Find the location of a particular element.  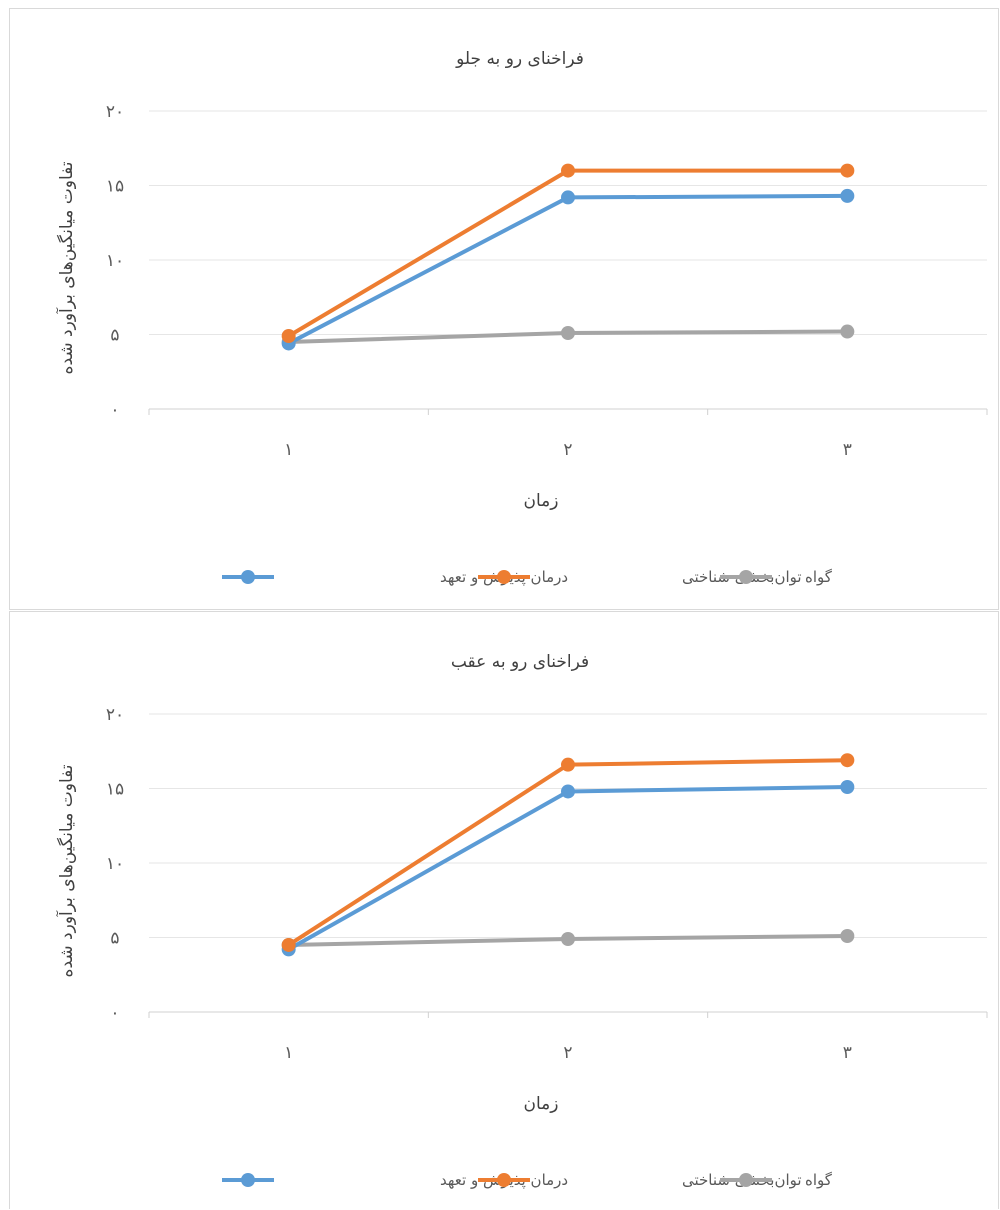

chart-title: فراخنای رو به جلو is located at coordinates (519, 59).